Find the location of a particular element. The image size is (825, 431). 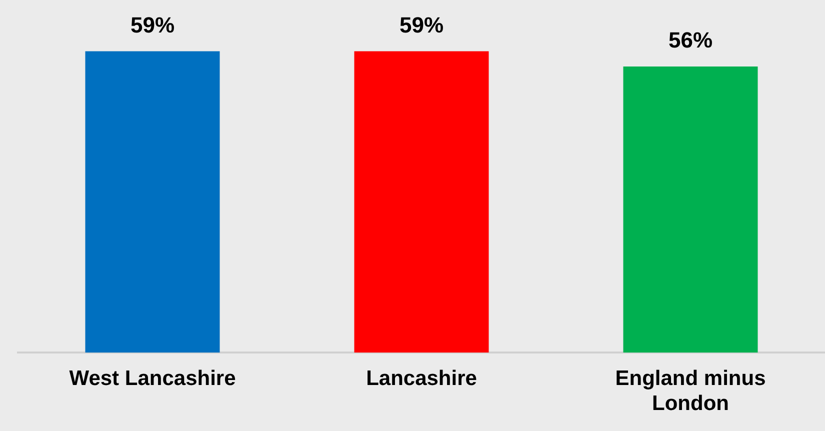

x-tick-label: West Lancashire is located at coordinates (152, 378).